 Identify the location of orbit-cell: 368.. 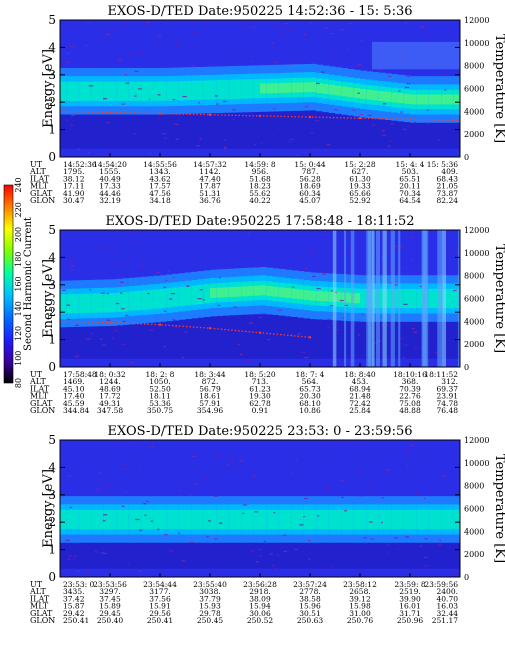
(410, 381).